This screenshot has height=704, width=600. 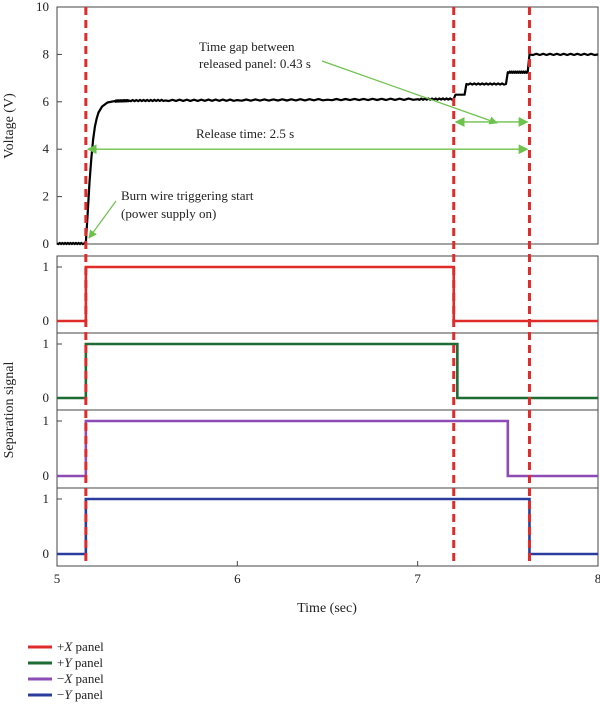 I want to click on voltage-y-axis-title: Voltage (V), so click(x=9, y=126).